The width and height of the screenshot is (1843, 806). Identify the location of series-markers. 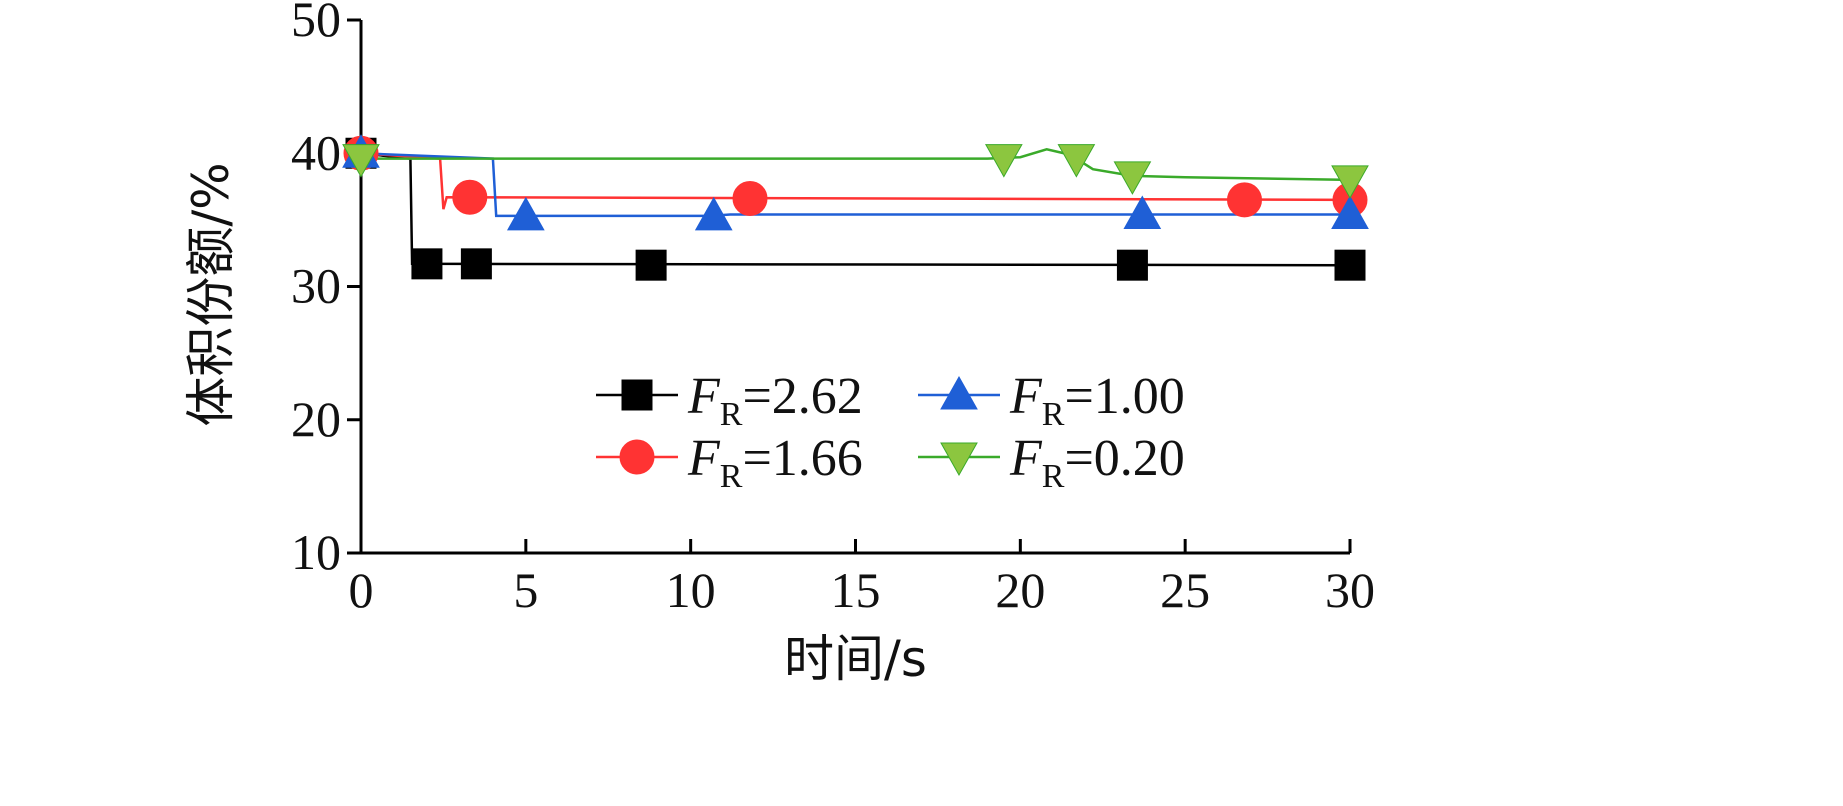
(855, 207).